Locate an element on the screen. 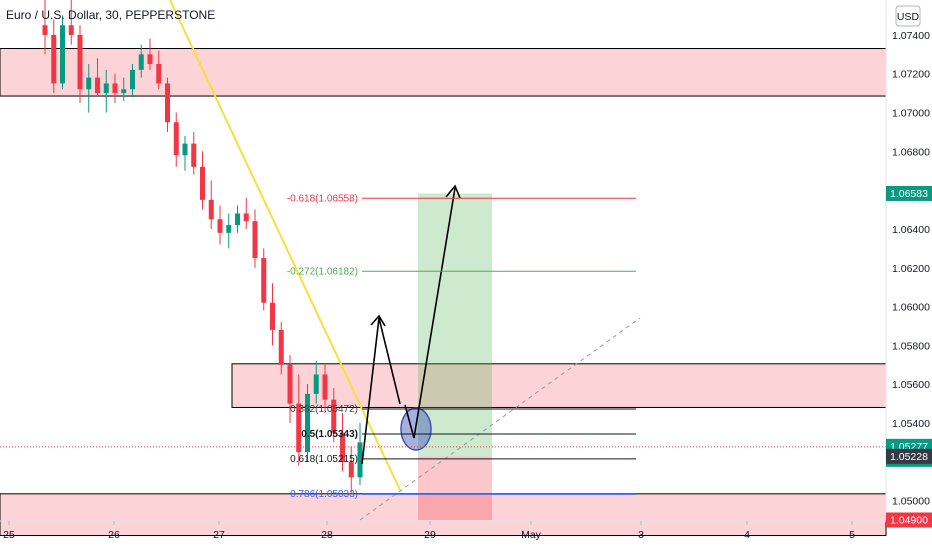 The height and width of the screenshot is (550, 932). projection-arrowhead-long is located at coordinates (453, 191).